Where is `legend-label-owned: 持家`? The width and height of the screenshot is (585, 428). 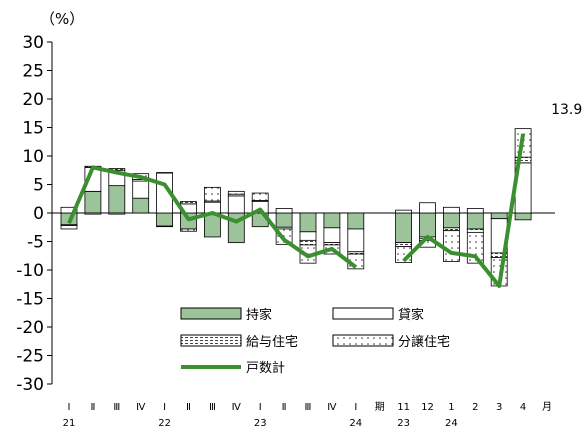 legend-label-owned: 持家 is located at coordinates (259, 315).